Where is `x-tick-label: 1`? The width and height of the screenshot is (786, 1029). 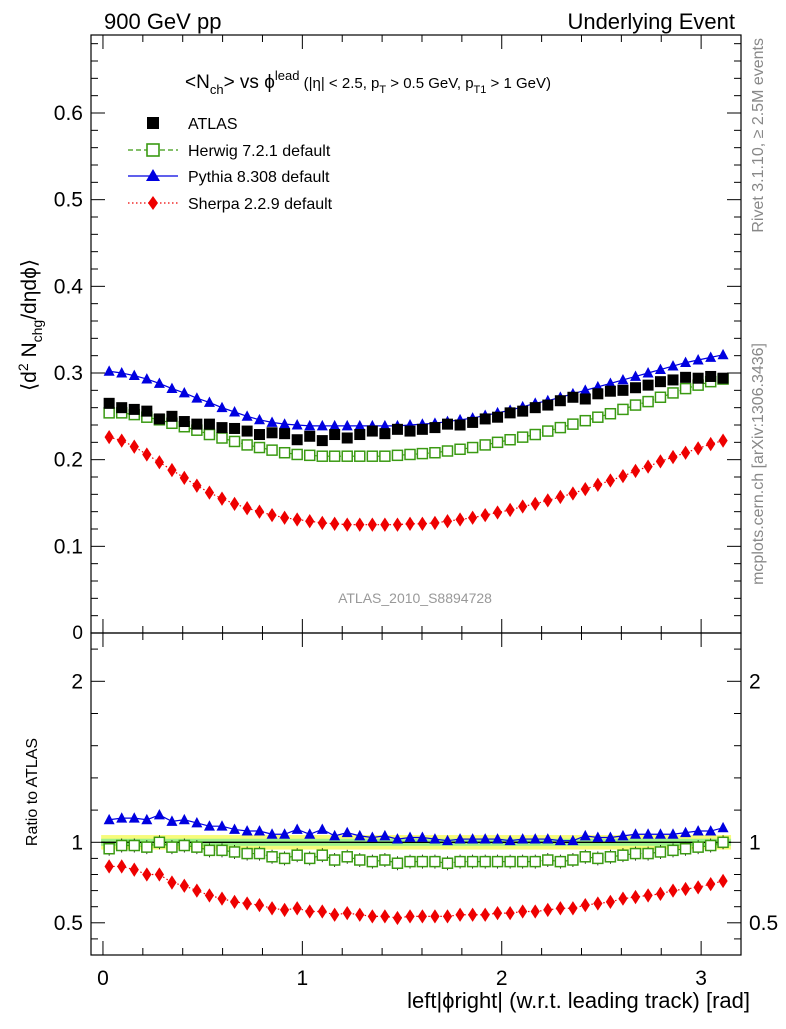
x-tick-label: 1 is located at coordinates (303, 978).